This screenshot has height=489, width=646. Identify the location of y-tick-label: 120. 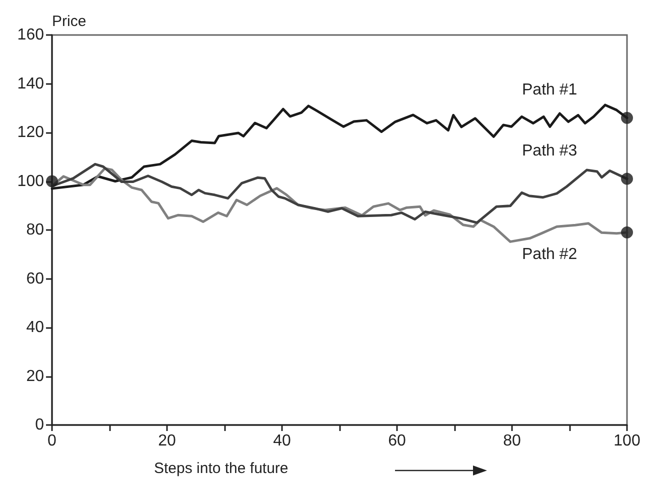
(30, 132).